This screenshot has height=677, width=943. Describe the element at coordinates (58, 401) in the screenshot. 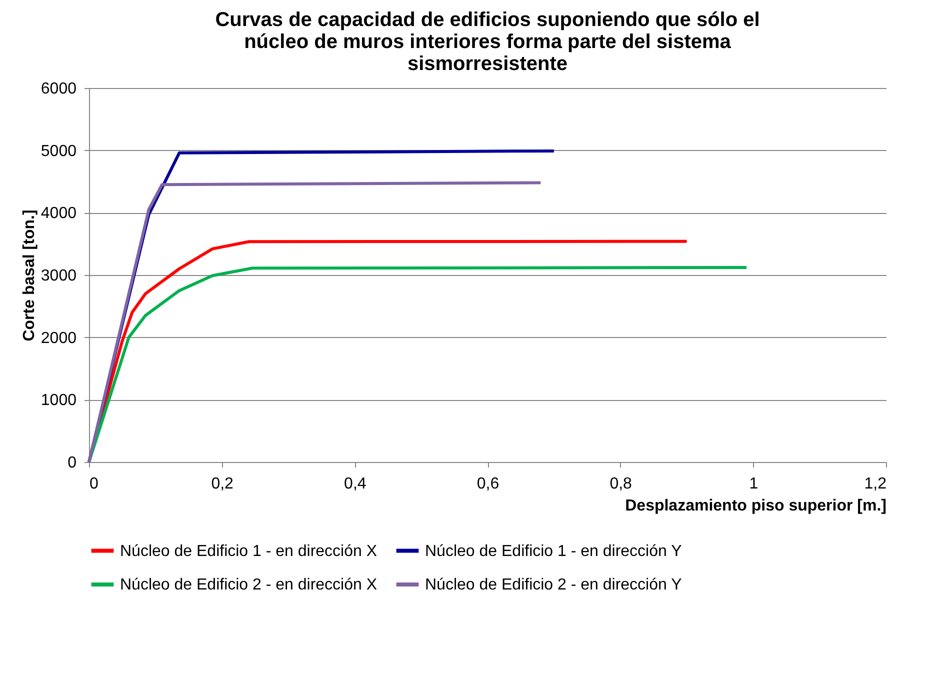

I see `y-tick-label: 1000` at that location.